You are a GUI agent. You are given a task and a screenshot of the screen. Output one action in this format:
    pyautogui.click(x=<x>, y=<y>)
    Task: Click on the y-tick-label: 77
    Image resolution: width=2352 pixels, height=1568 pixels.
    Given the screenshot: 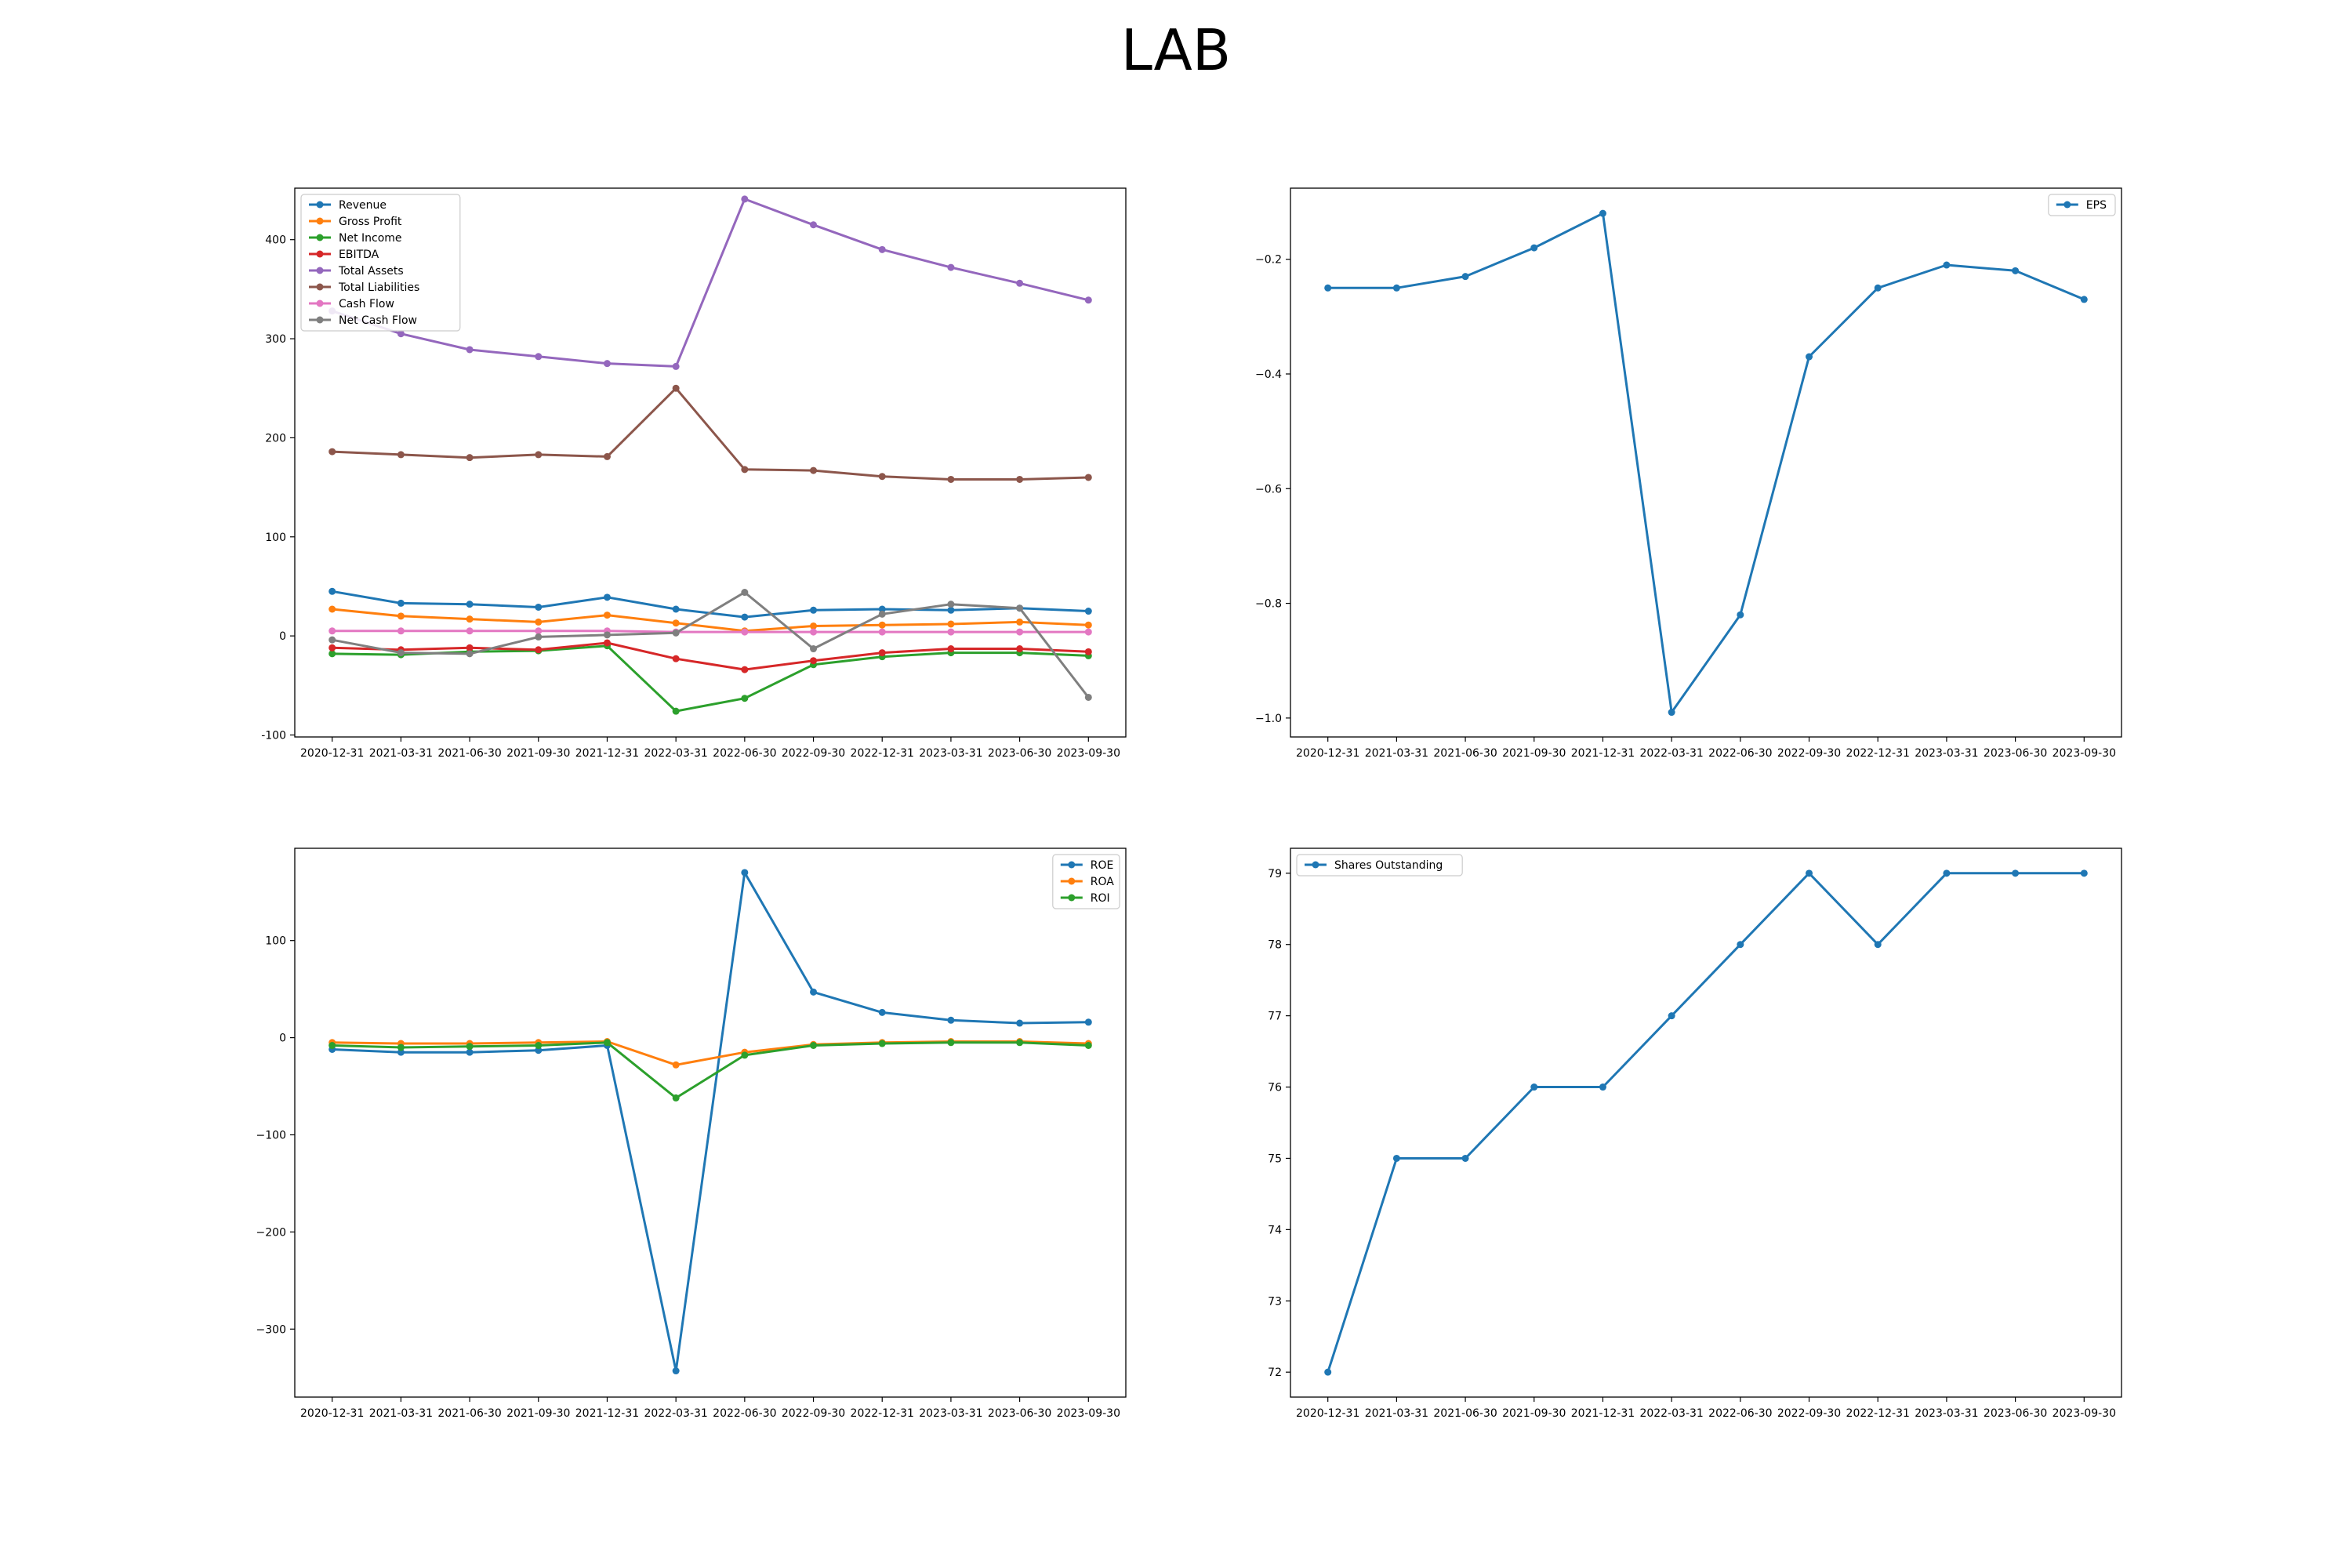 What is the action you would take?
    pyautogui.click(x=1275, y=1017)
    